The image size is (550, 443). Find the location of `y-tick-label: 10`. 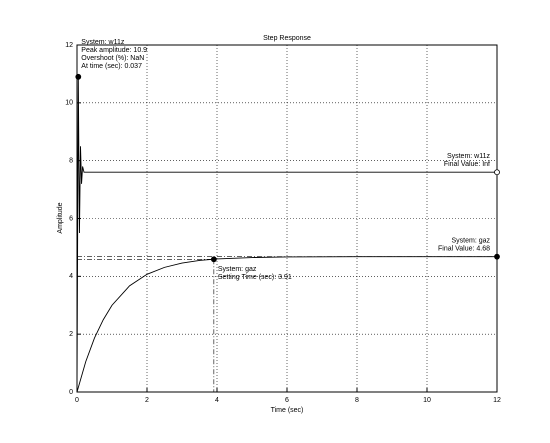

y-tick-label: 10 is located at coordinates (69, 103).